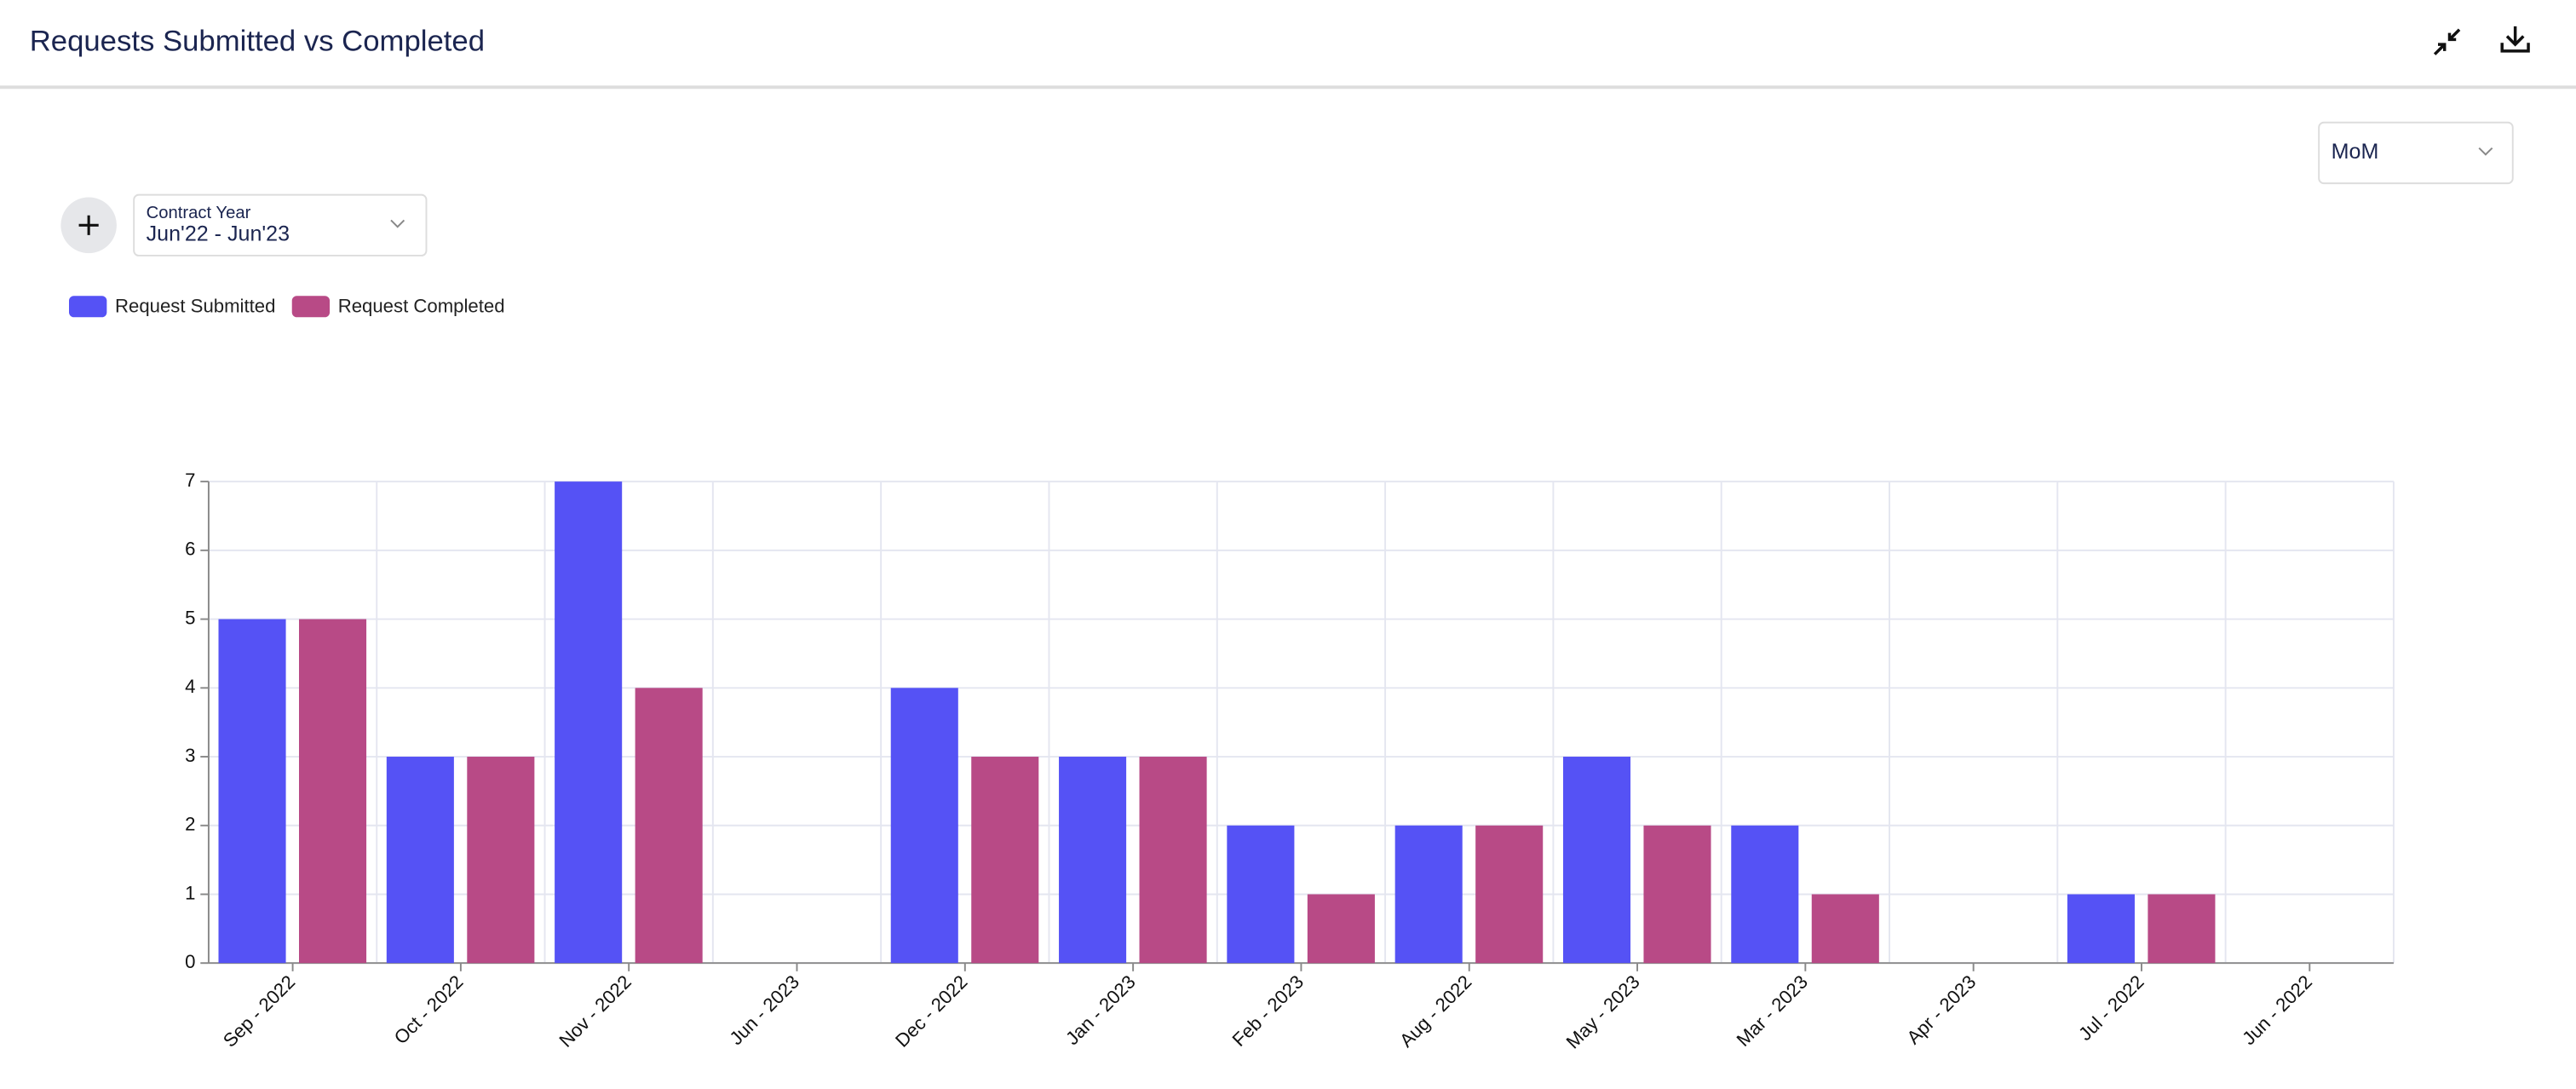  I want to click on x-tick-label: Sep - 2022, so click(259, 1011).